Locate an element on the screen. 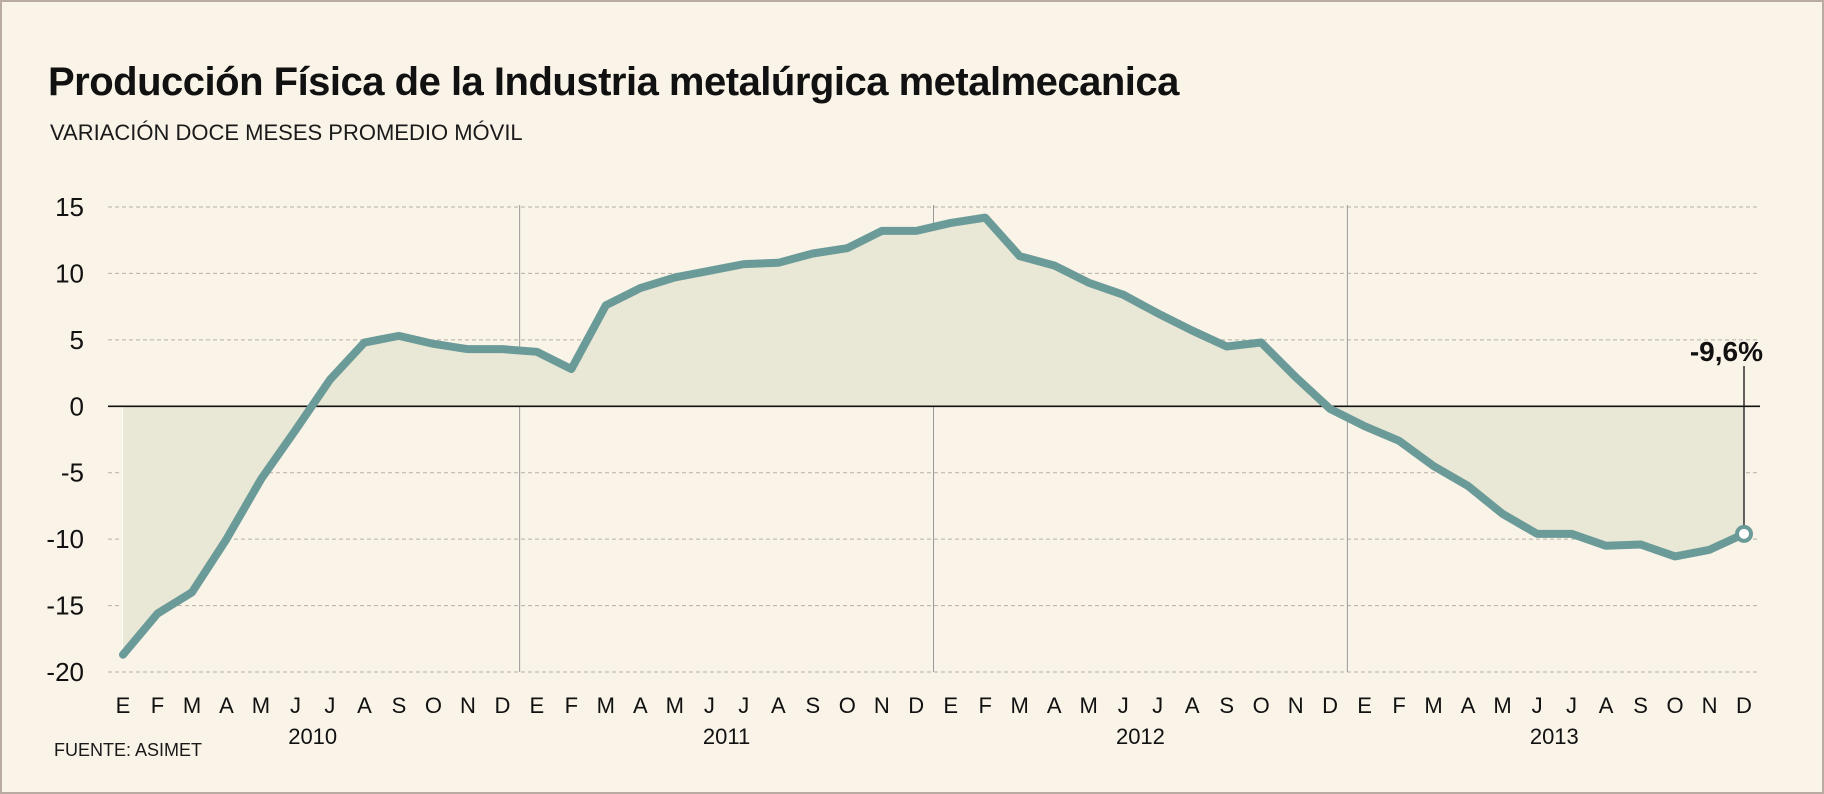 This screenshot has width=1824, height=794. y-tick-label: 0 is located at coordinates (77, 406).